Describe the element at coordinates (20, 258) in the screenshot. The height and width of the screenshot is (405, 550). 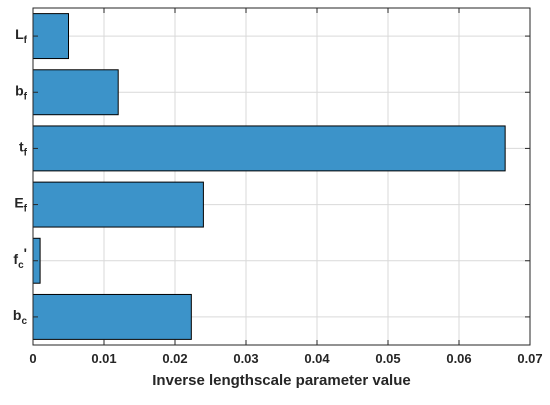
I see `category-label: fc'` at that location.